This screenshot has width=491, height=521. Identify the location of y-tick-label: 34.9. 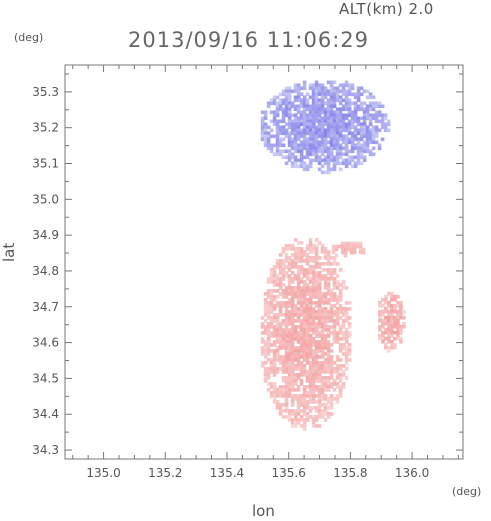
(45, 235).